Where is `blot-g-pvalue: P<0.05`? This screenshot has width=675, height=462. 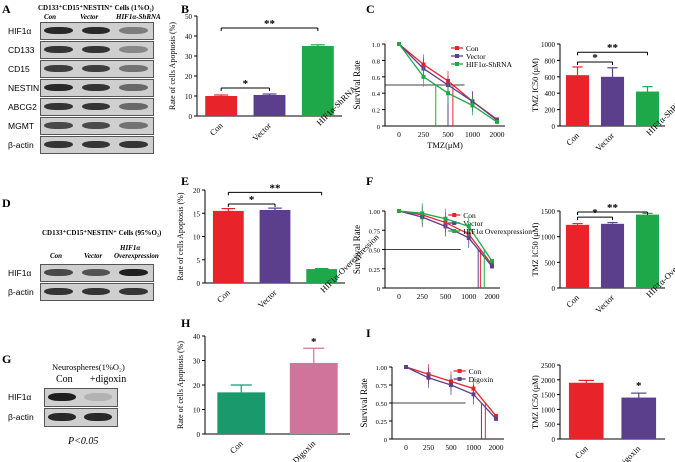 blot-g-pvalue: P<0.05 is located at coordinates (83, 441).